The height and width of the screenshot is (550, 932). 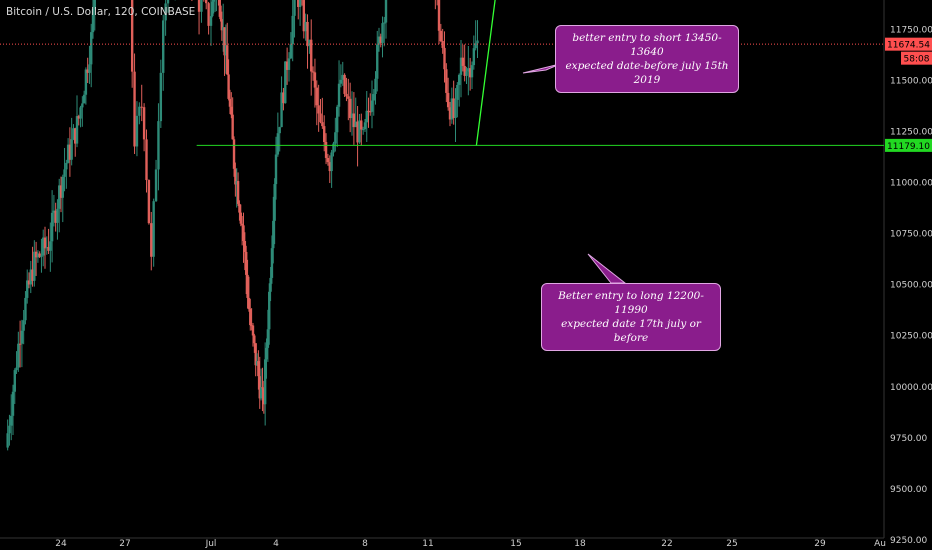 I want to click on price-tag-bg, so click(x=908, y=44).